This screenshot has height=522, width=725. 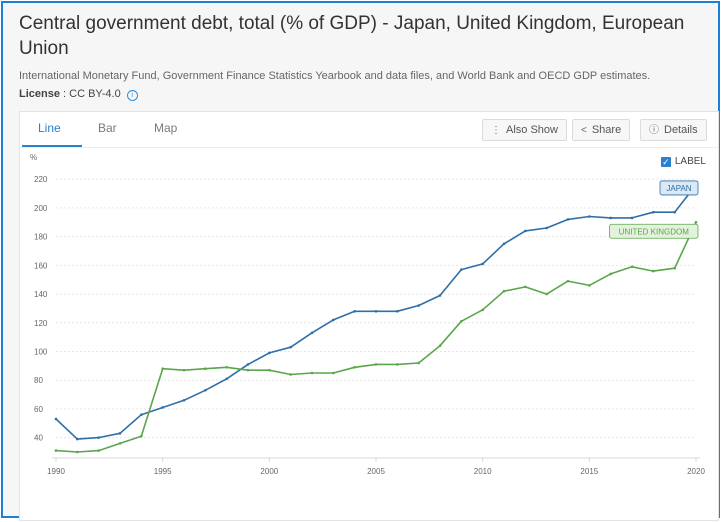 What do you see at coordinates (56, 471) in the screenshot?
I see `x-tick-label: 1990` at bounding box center [56, 471].